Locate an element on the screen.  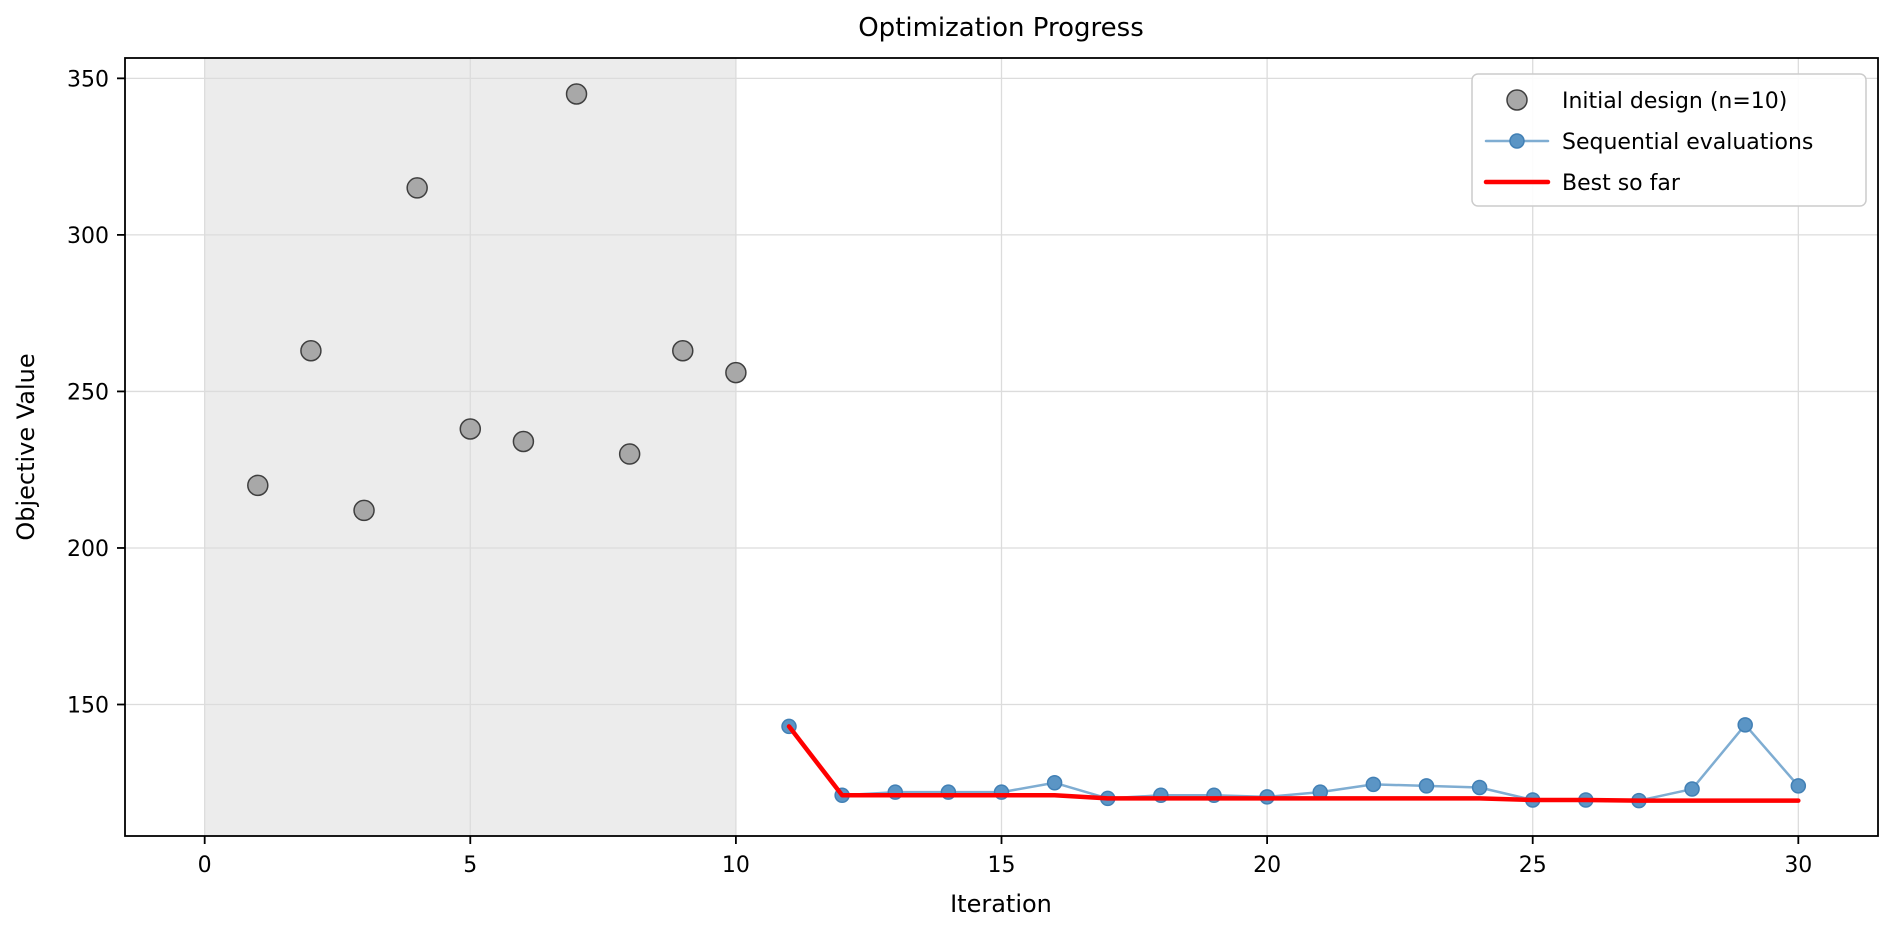
y-axis-tick-label: 300 is located at coordinates (88, 236).